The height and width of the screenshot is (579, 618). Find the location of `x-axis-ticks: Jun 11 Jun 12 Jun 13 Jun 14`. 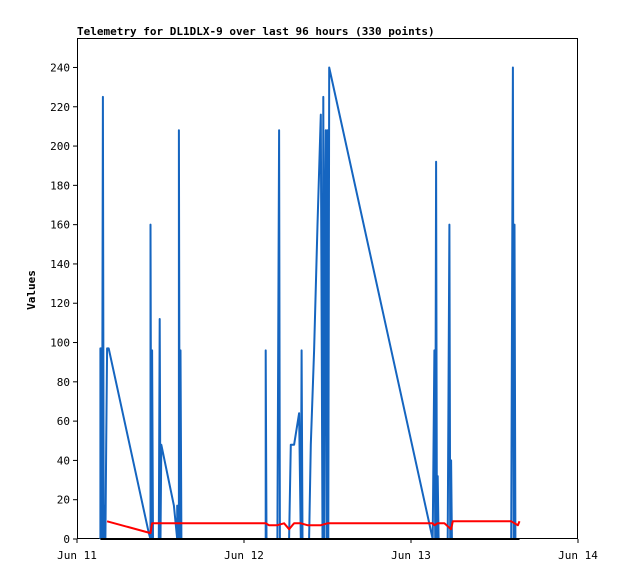

x-axis-ticks: Jun 11 Jun 12 Jun 13 Jun 14 is located at coordinates (327, 550).